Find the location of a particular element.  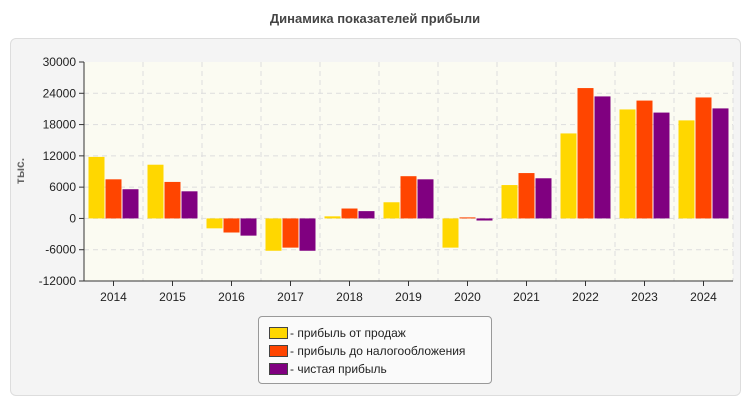

x-tick-label: 2016 is located at coordinates (231, 297).